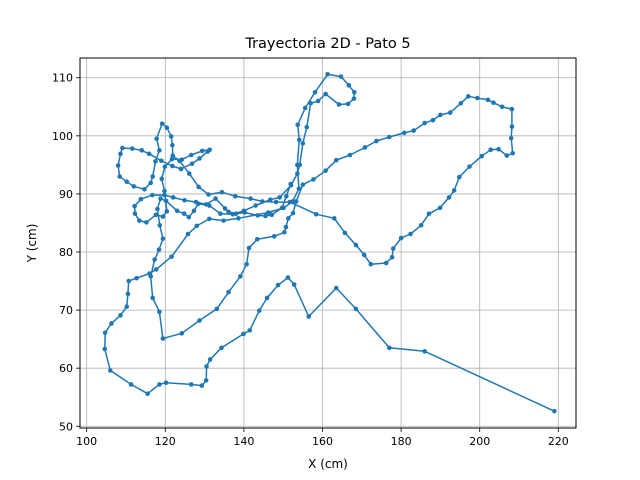 The height and width of the screenshot is (480, 640). Describe the element at coordinates (558, 441) in the screenshot. I see `x-tick-label: 220` at that location.